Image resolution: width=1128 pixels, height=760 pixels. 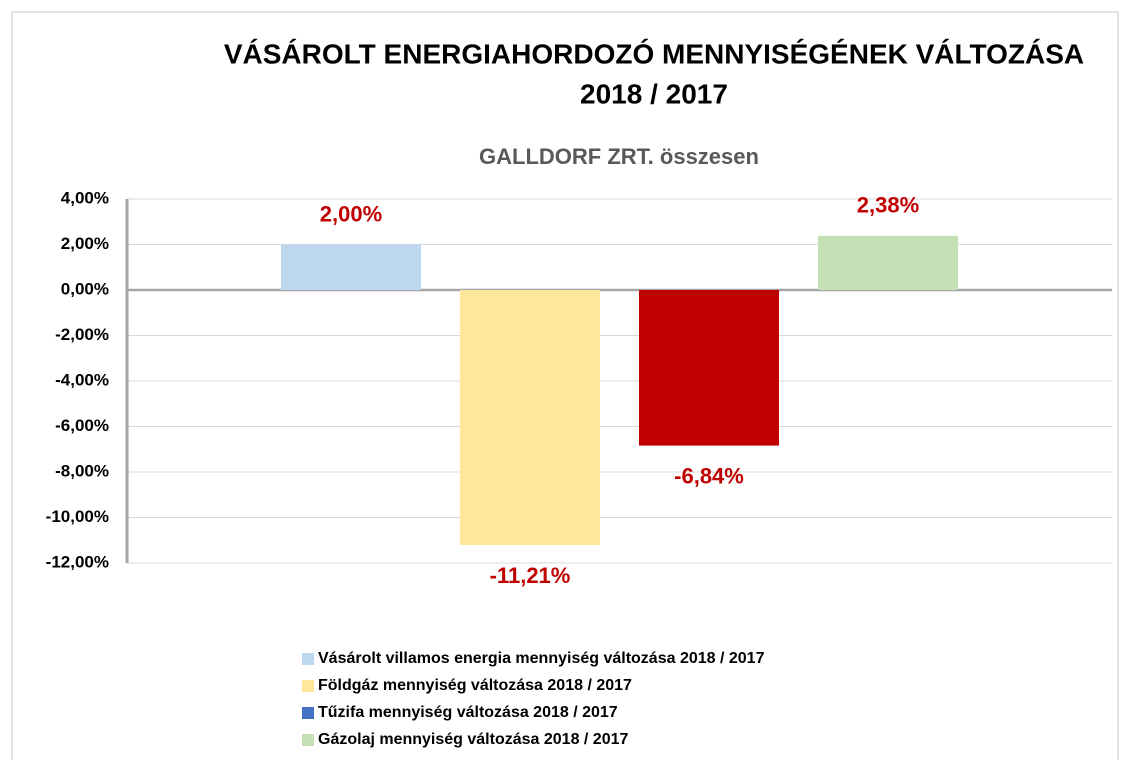 I want to click on chart-subtitle: GALLDORF ZRT. összesen, so click(x=619, y=156).